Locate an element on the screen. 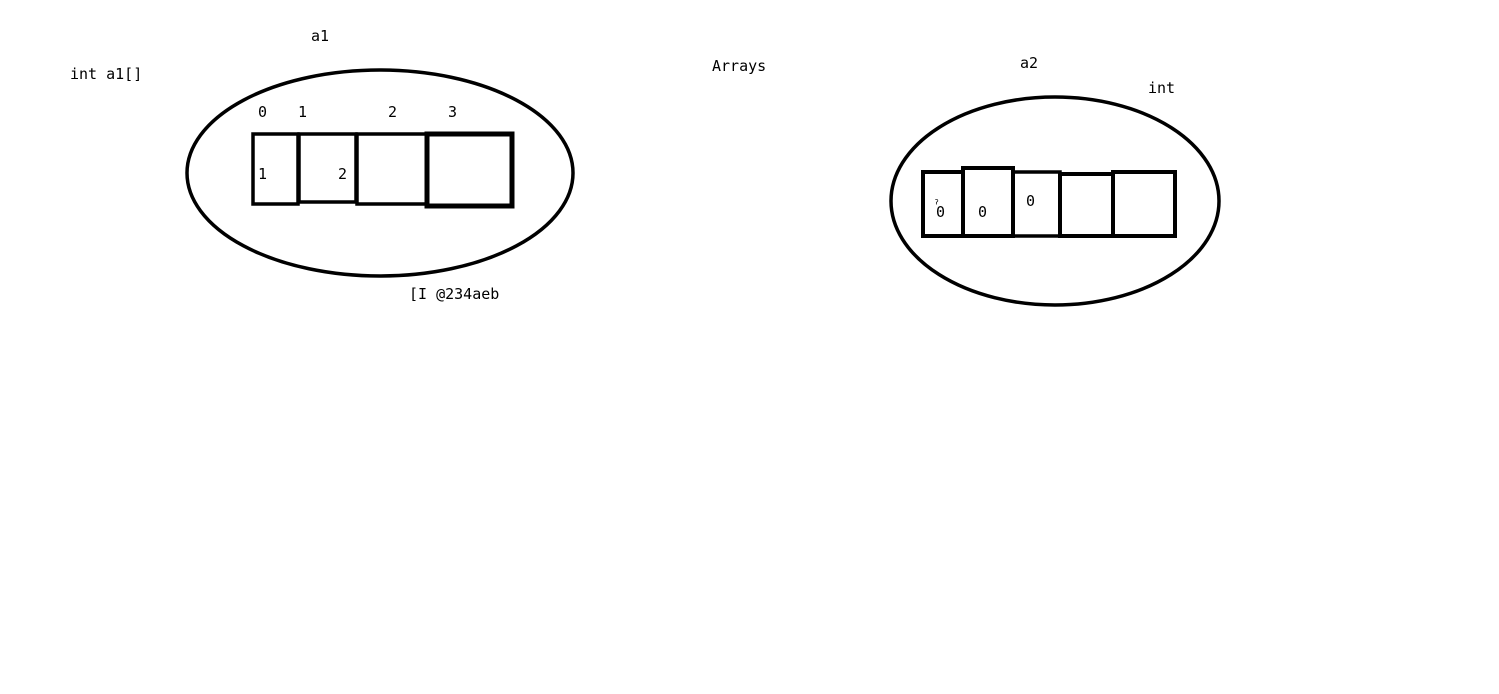 Image resolution: width=1499 pixels, height=694 pixels. a2-value-0: 0 is located at coordinates (940, 212).